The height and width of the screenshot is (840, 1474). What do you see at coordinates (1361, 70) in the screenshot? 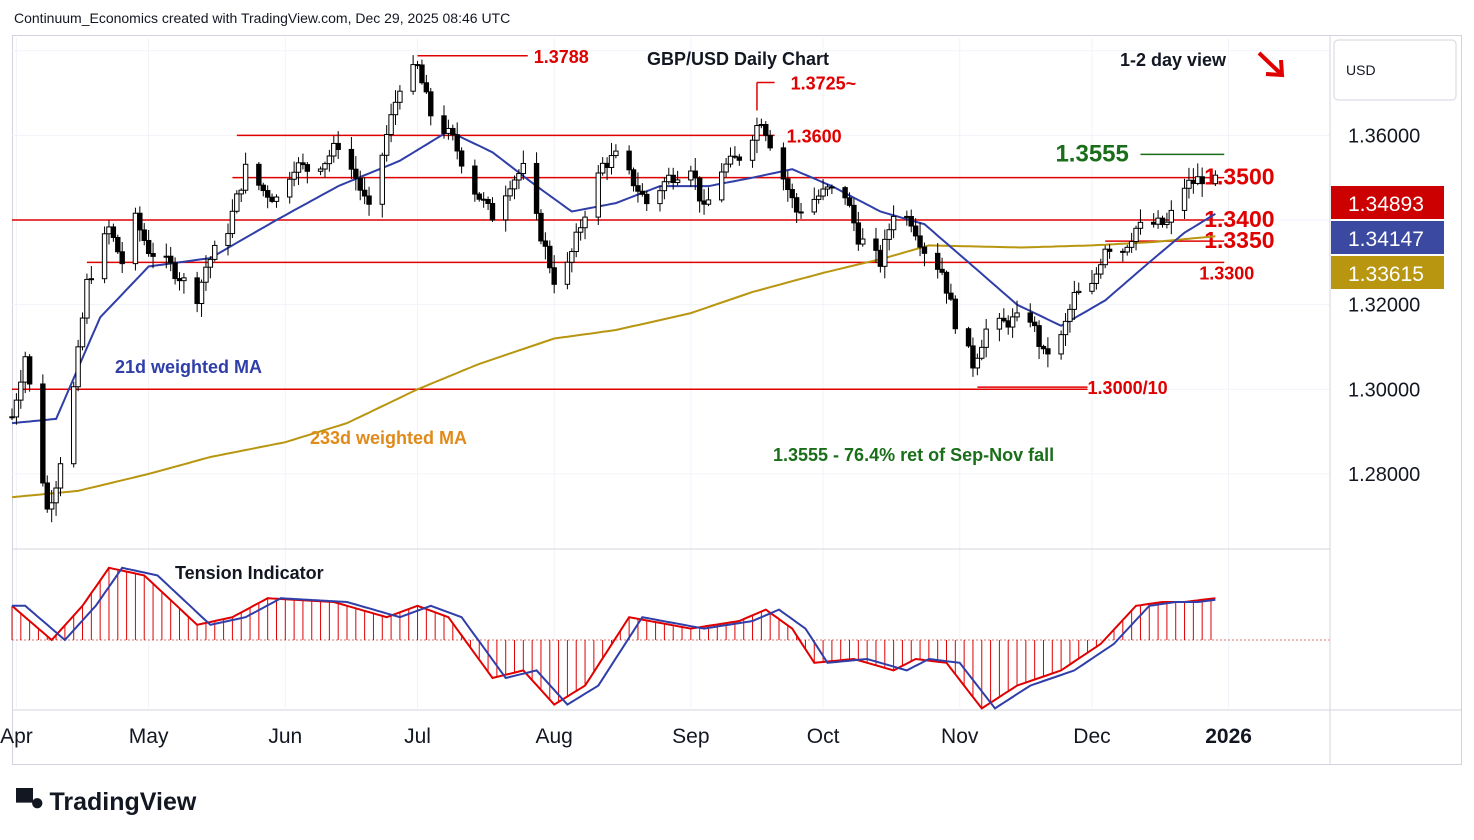
I see `currency-label: USD` at bounding box center [1361, 70].